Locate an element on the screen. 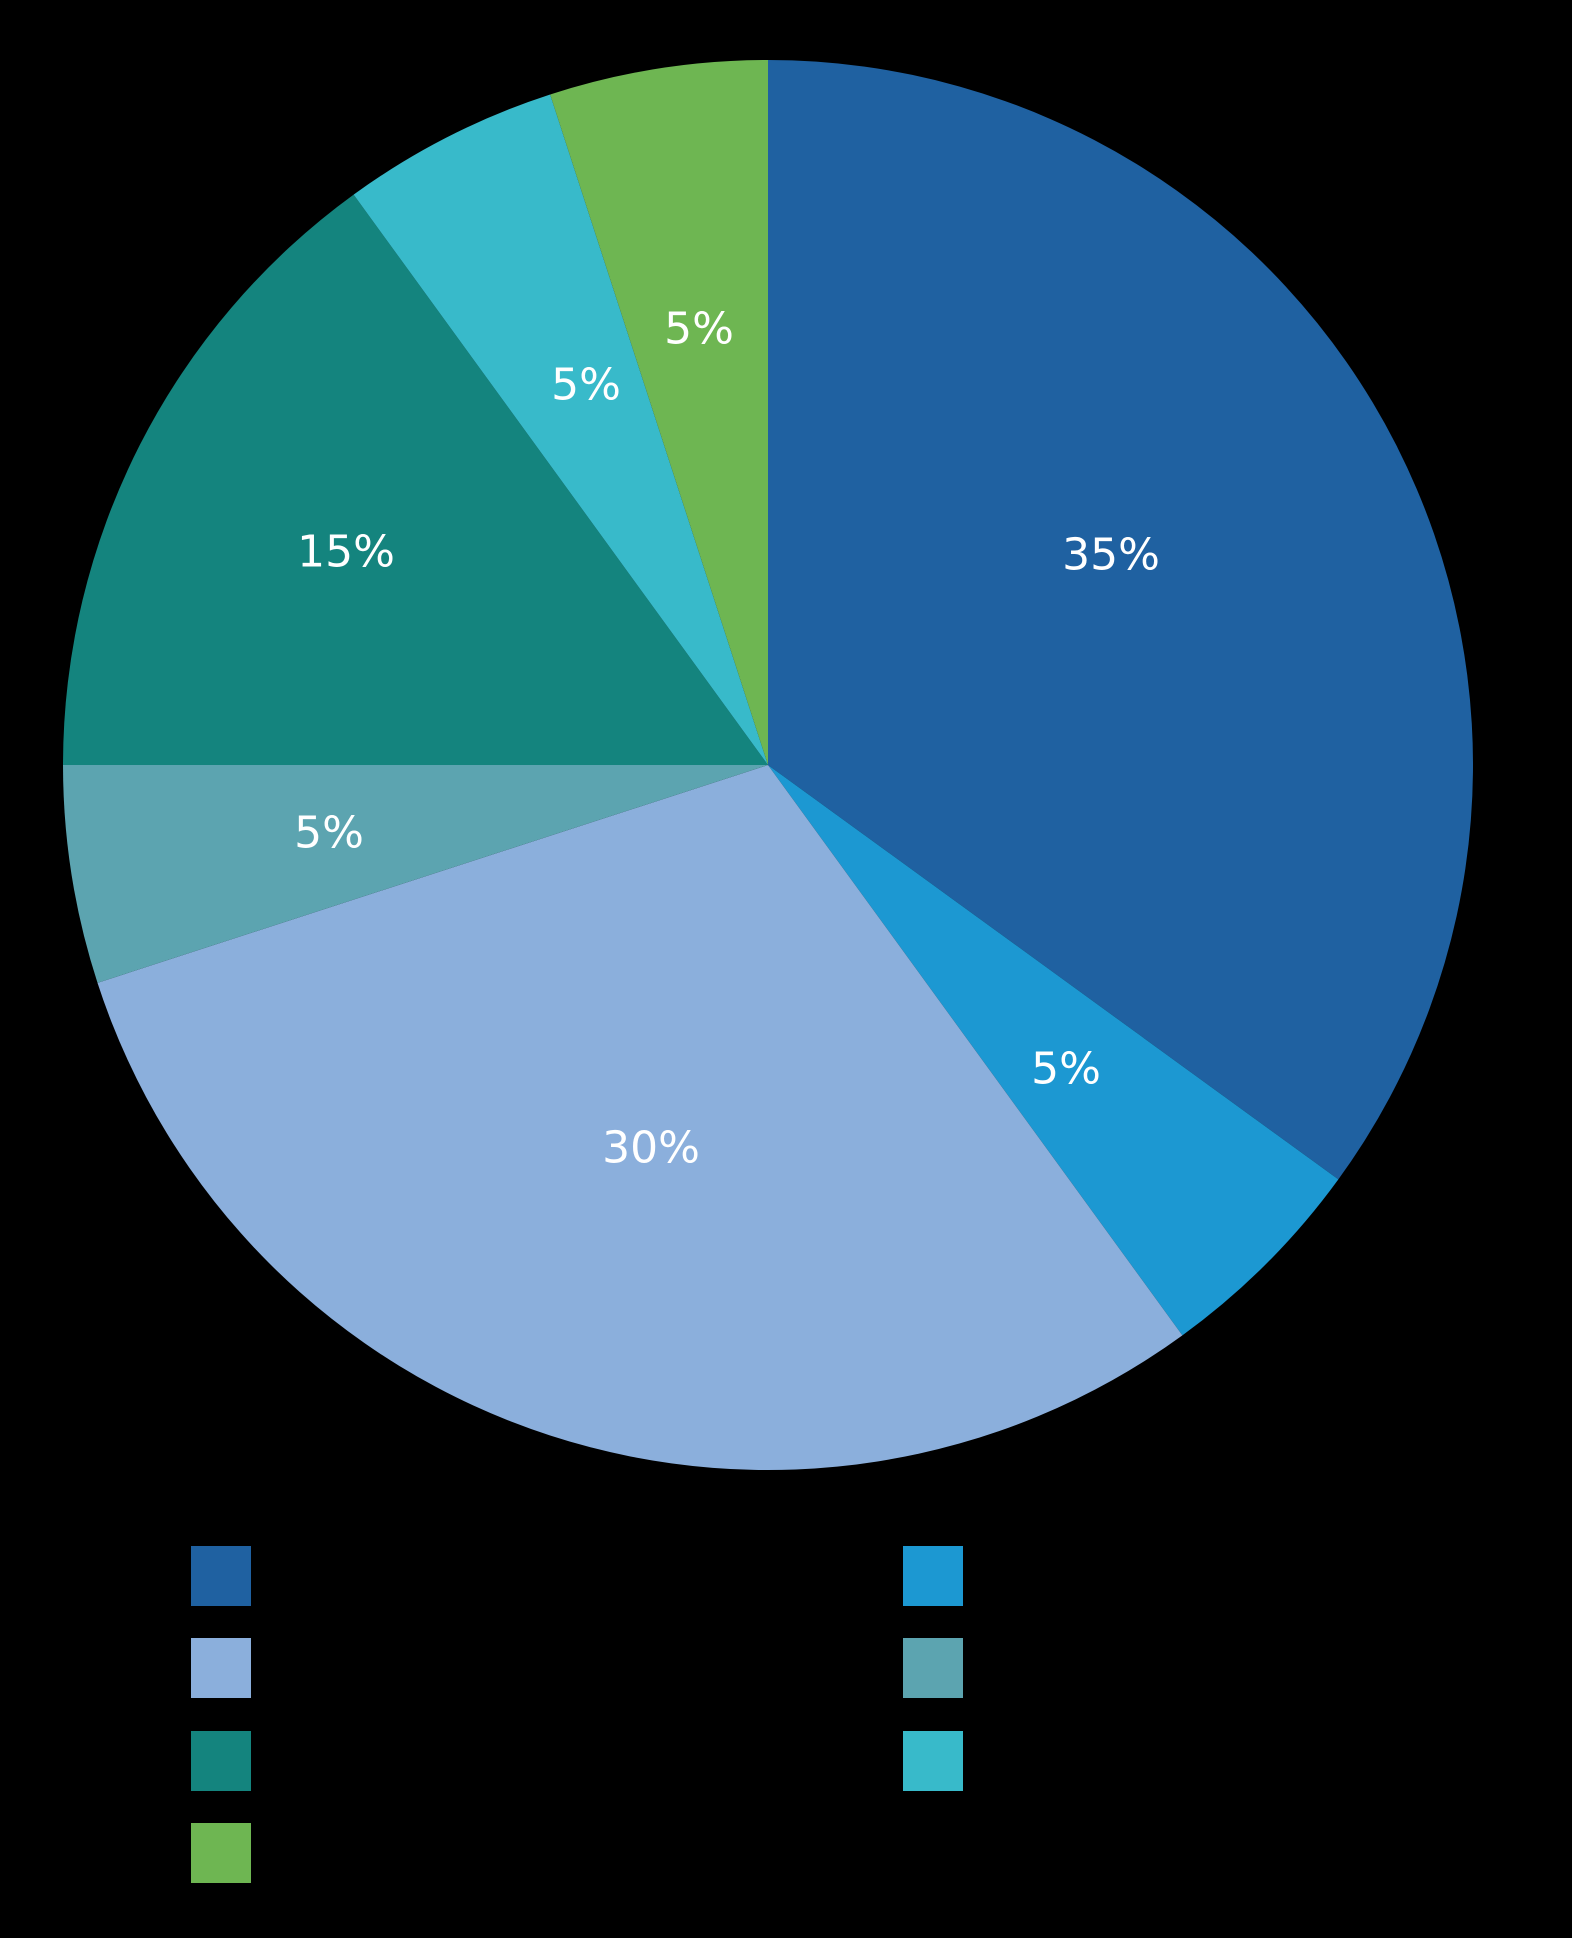  slice-percent-label: 35% is located at coordinates (1111, 555).